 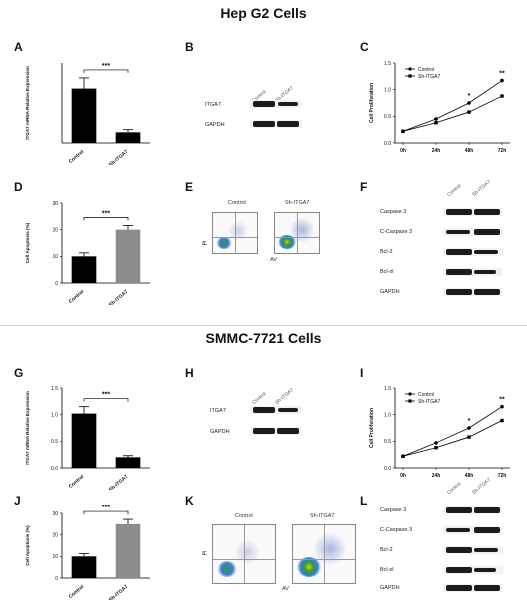 I want to click on y-axis-label: Cell Proliferation, so click(x=372, y=103).